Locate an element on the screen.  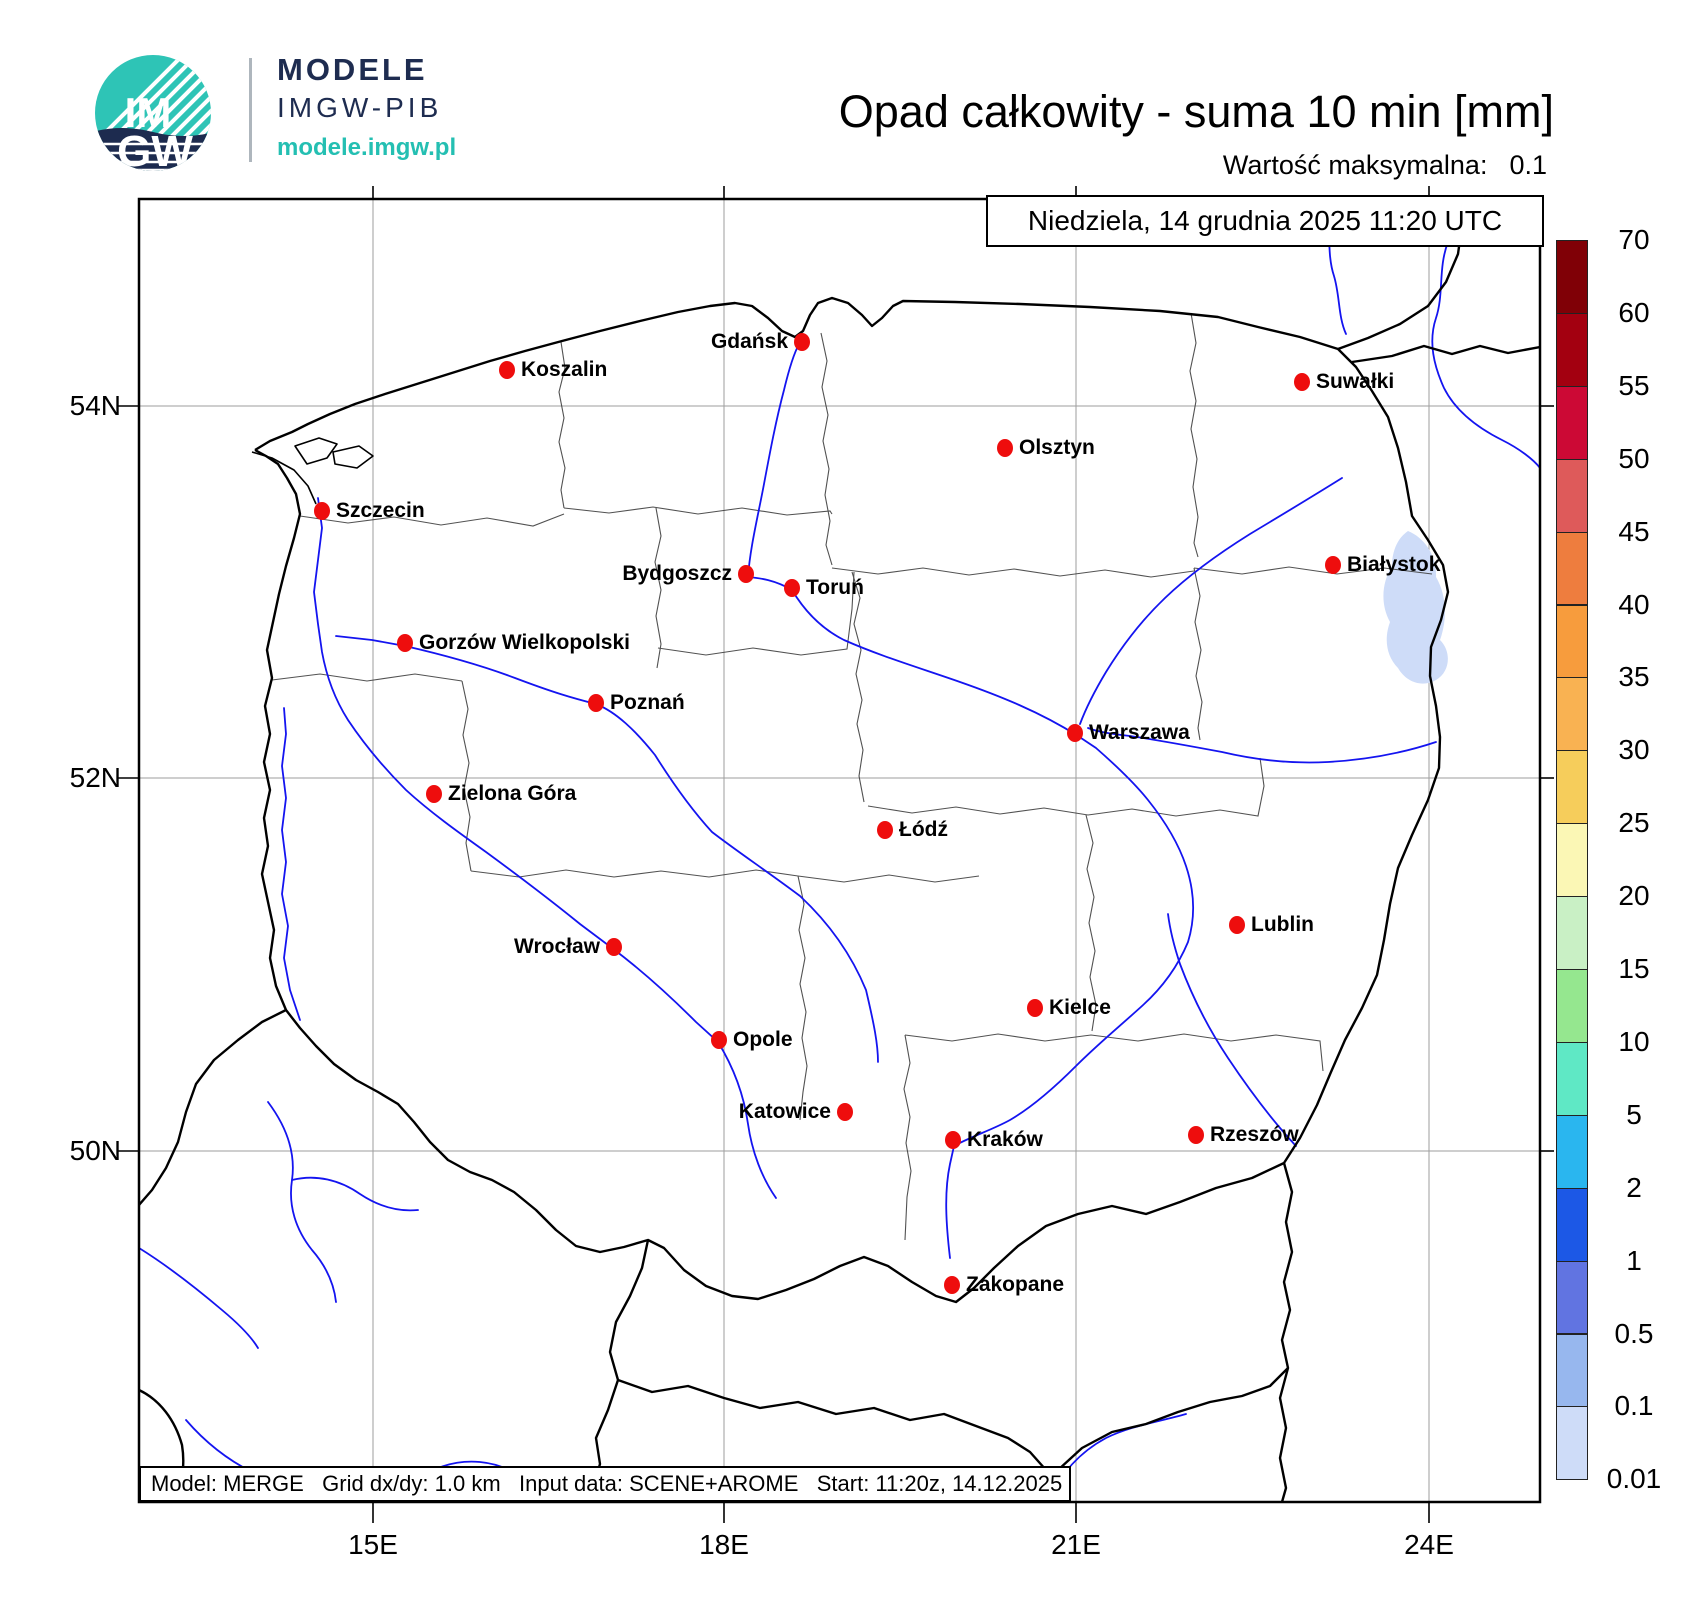
city-label: Warszawa is located at coordinates (1139, 732).